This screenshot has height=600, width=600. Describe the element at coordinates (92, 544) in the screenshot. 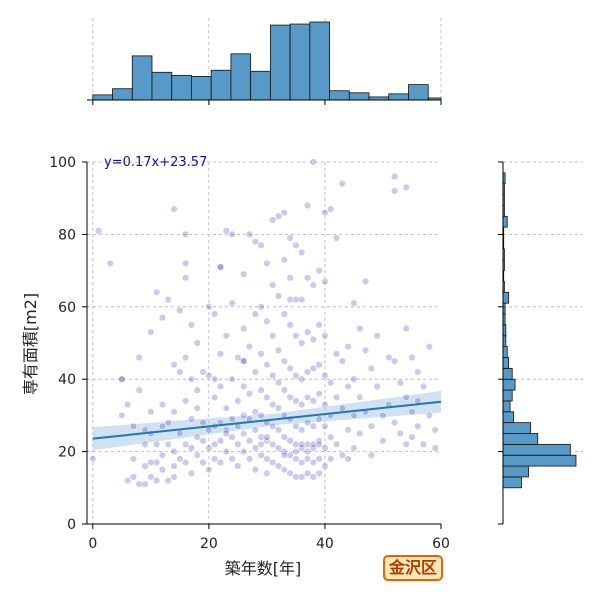

I see `x-tick-label: 0` at that location.